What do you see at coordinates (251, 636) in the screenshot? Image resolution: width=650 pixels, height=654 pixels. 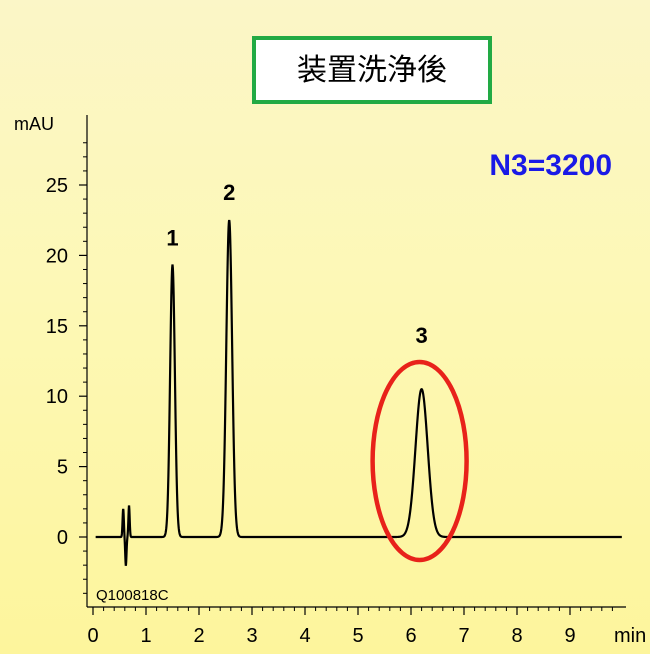 I see `x-tick-label: 3` at bounding box center [251, 636].